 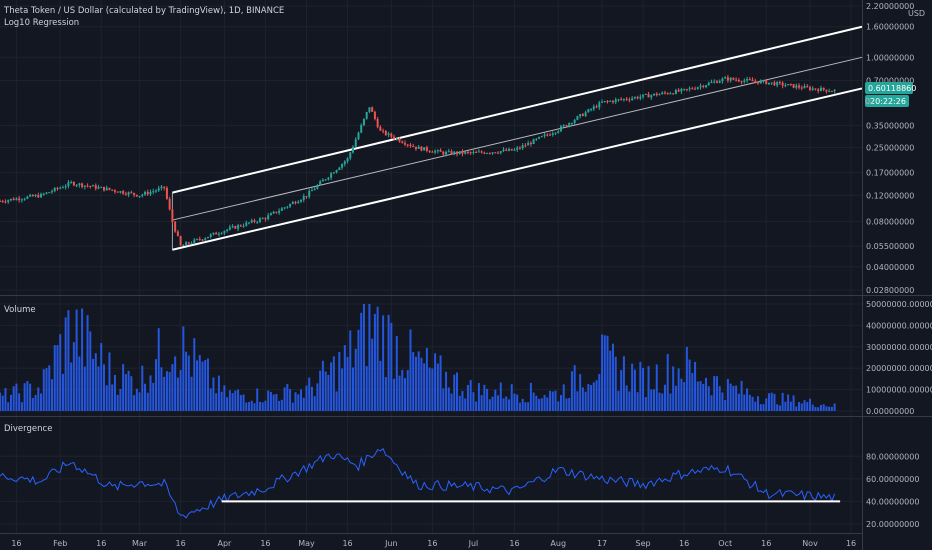 I want to click on indicator-label: Log10 Regression, so click(x=41, y=23).